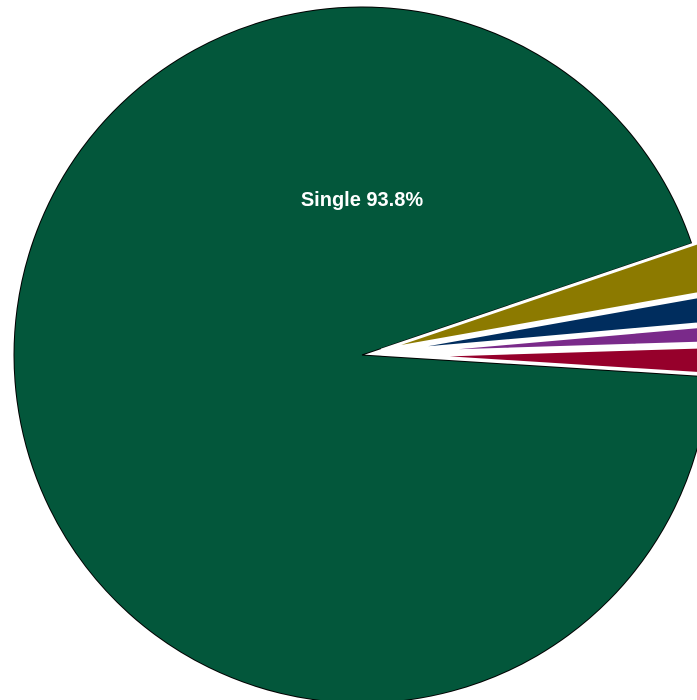 The height and width of the screenshot is (700, 697). Describe the element at coordinates (362, 200) in the screenshot. I see `slice-label: Single 93.8%` at that location.